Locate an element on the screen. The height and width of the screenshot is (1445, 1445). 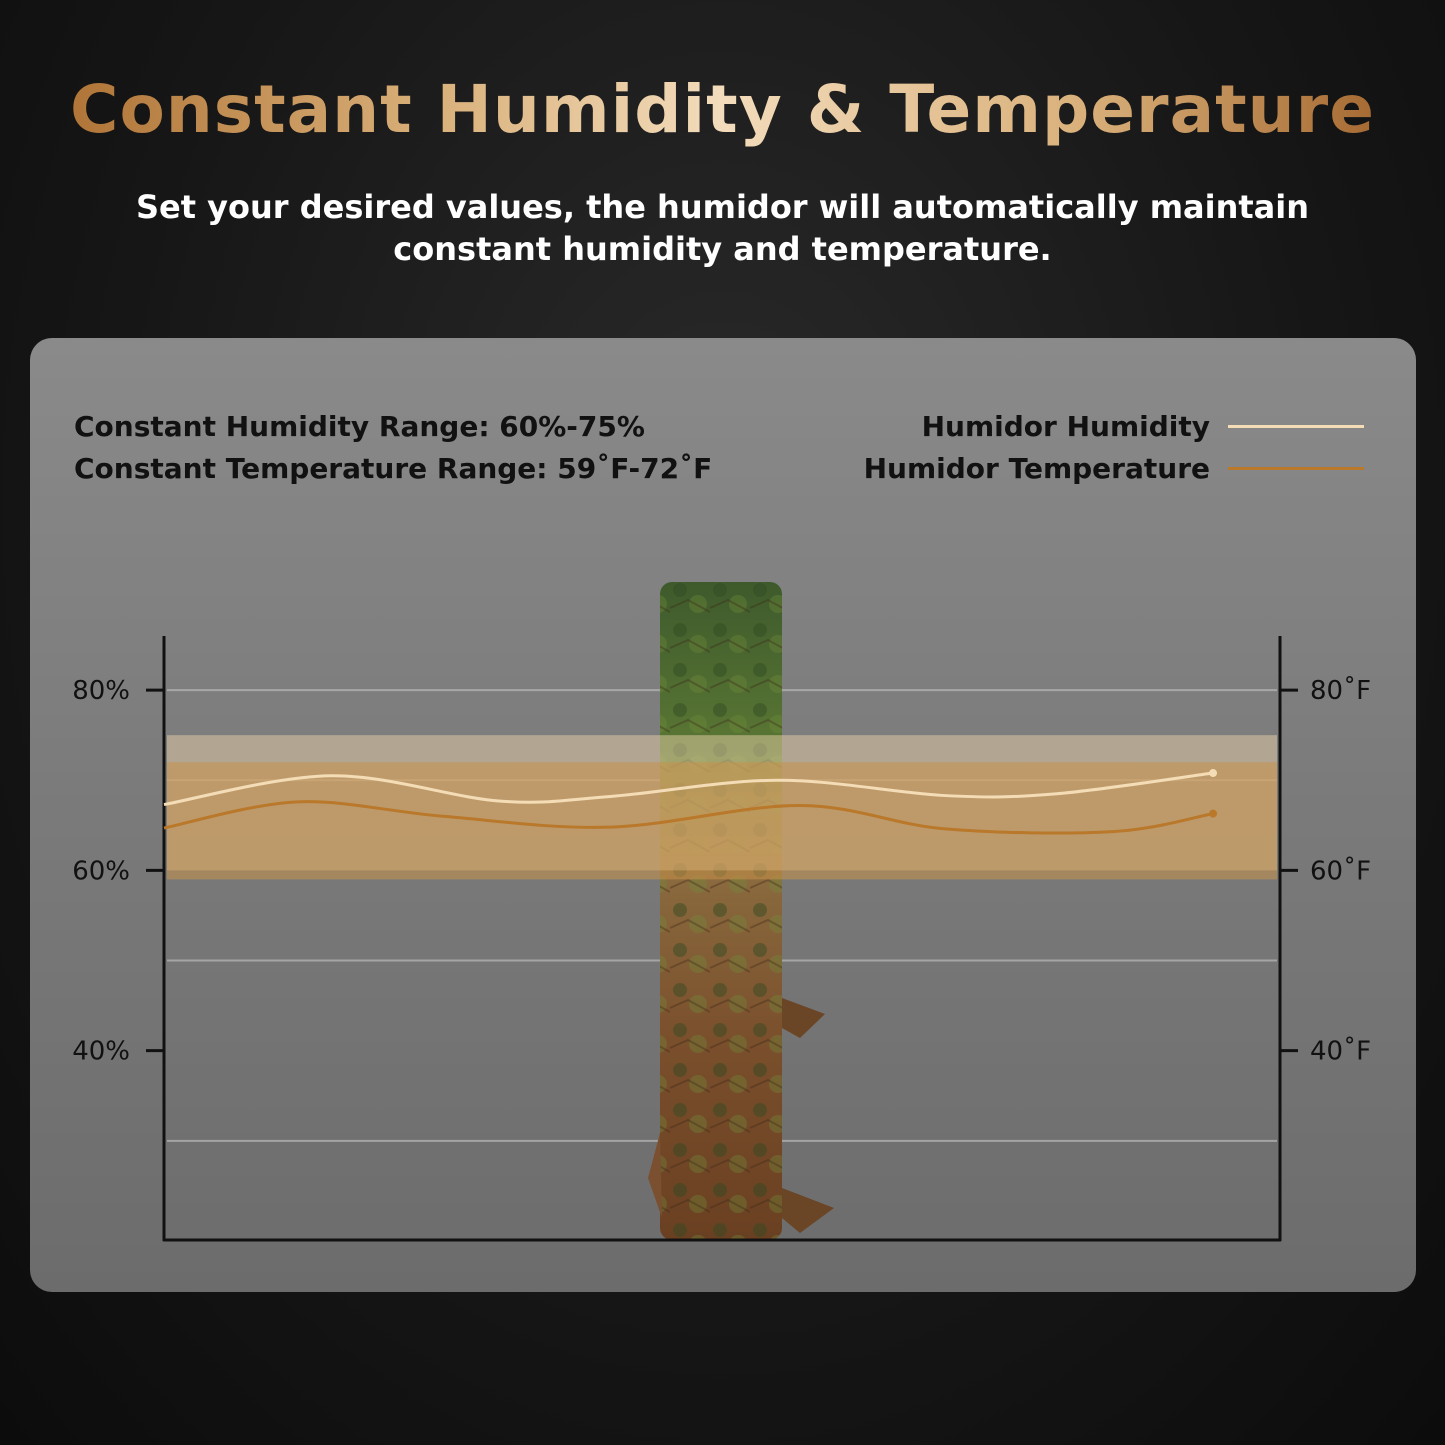
temperature-series-line is located at coordinates (688, 817).